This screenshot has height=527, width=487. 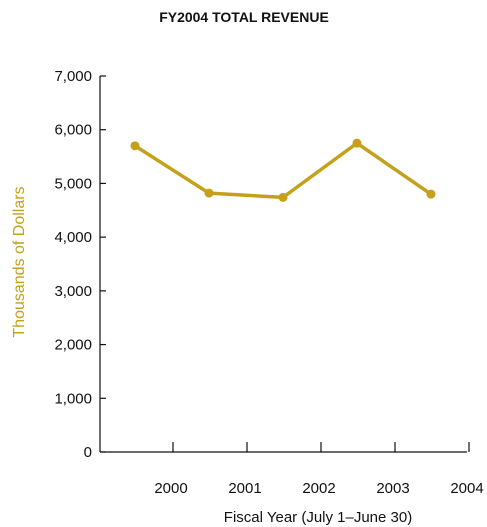 What do you see at coordinates (170, 488) in the screenshot?
I see `x-tick-label: 2000` at bounding box center [170, 488].